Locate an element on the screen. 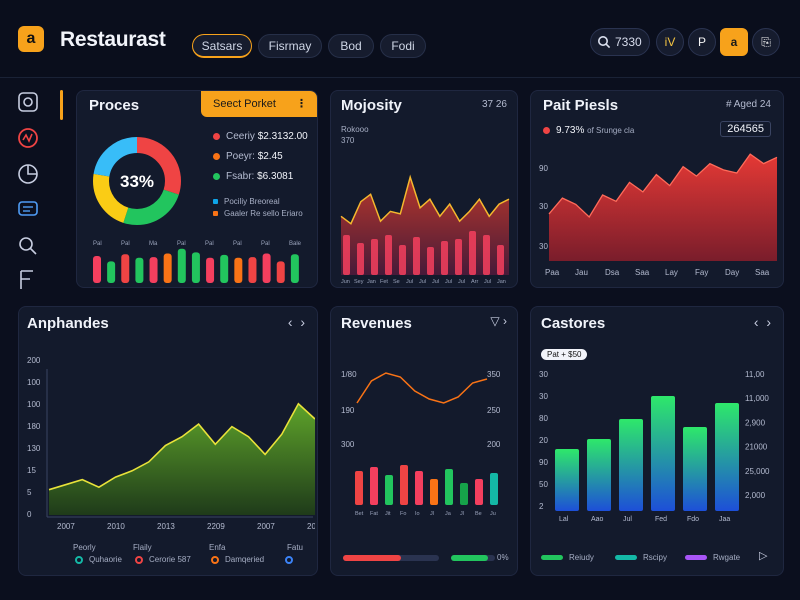 The width and height of the screenshot is (800, 600). pait-title: Pait Piesls is located at coordinates (581, 105).